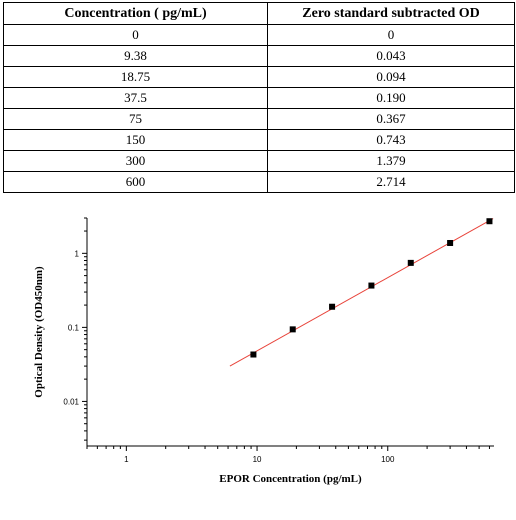 This screenshot has height=520, width=516. I want to click on table-row: 600 2.714, so click(259, 182).